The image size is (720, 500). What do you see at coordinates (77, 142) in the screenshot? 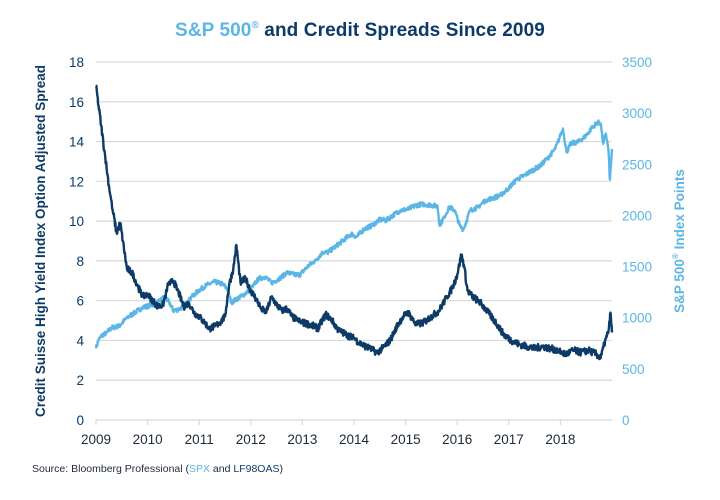
I see `y-left-tick-label: 14` at bounding box center [77, 142].